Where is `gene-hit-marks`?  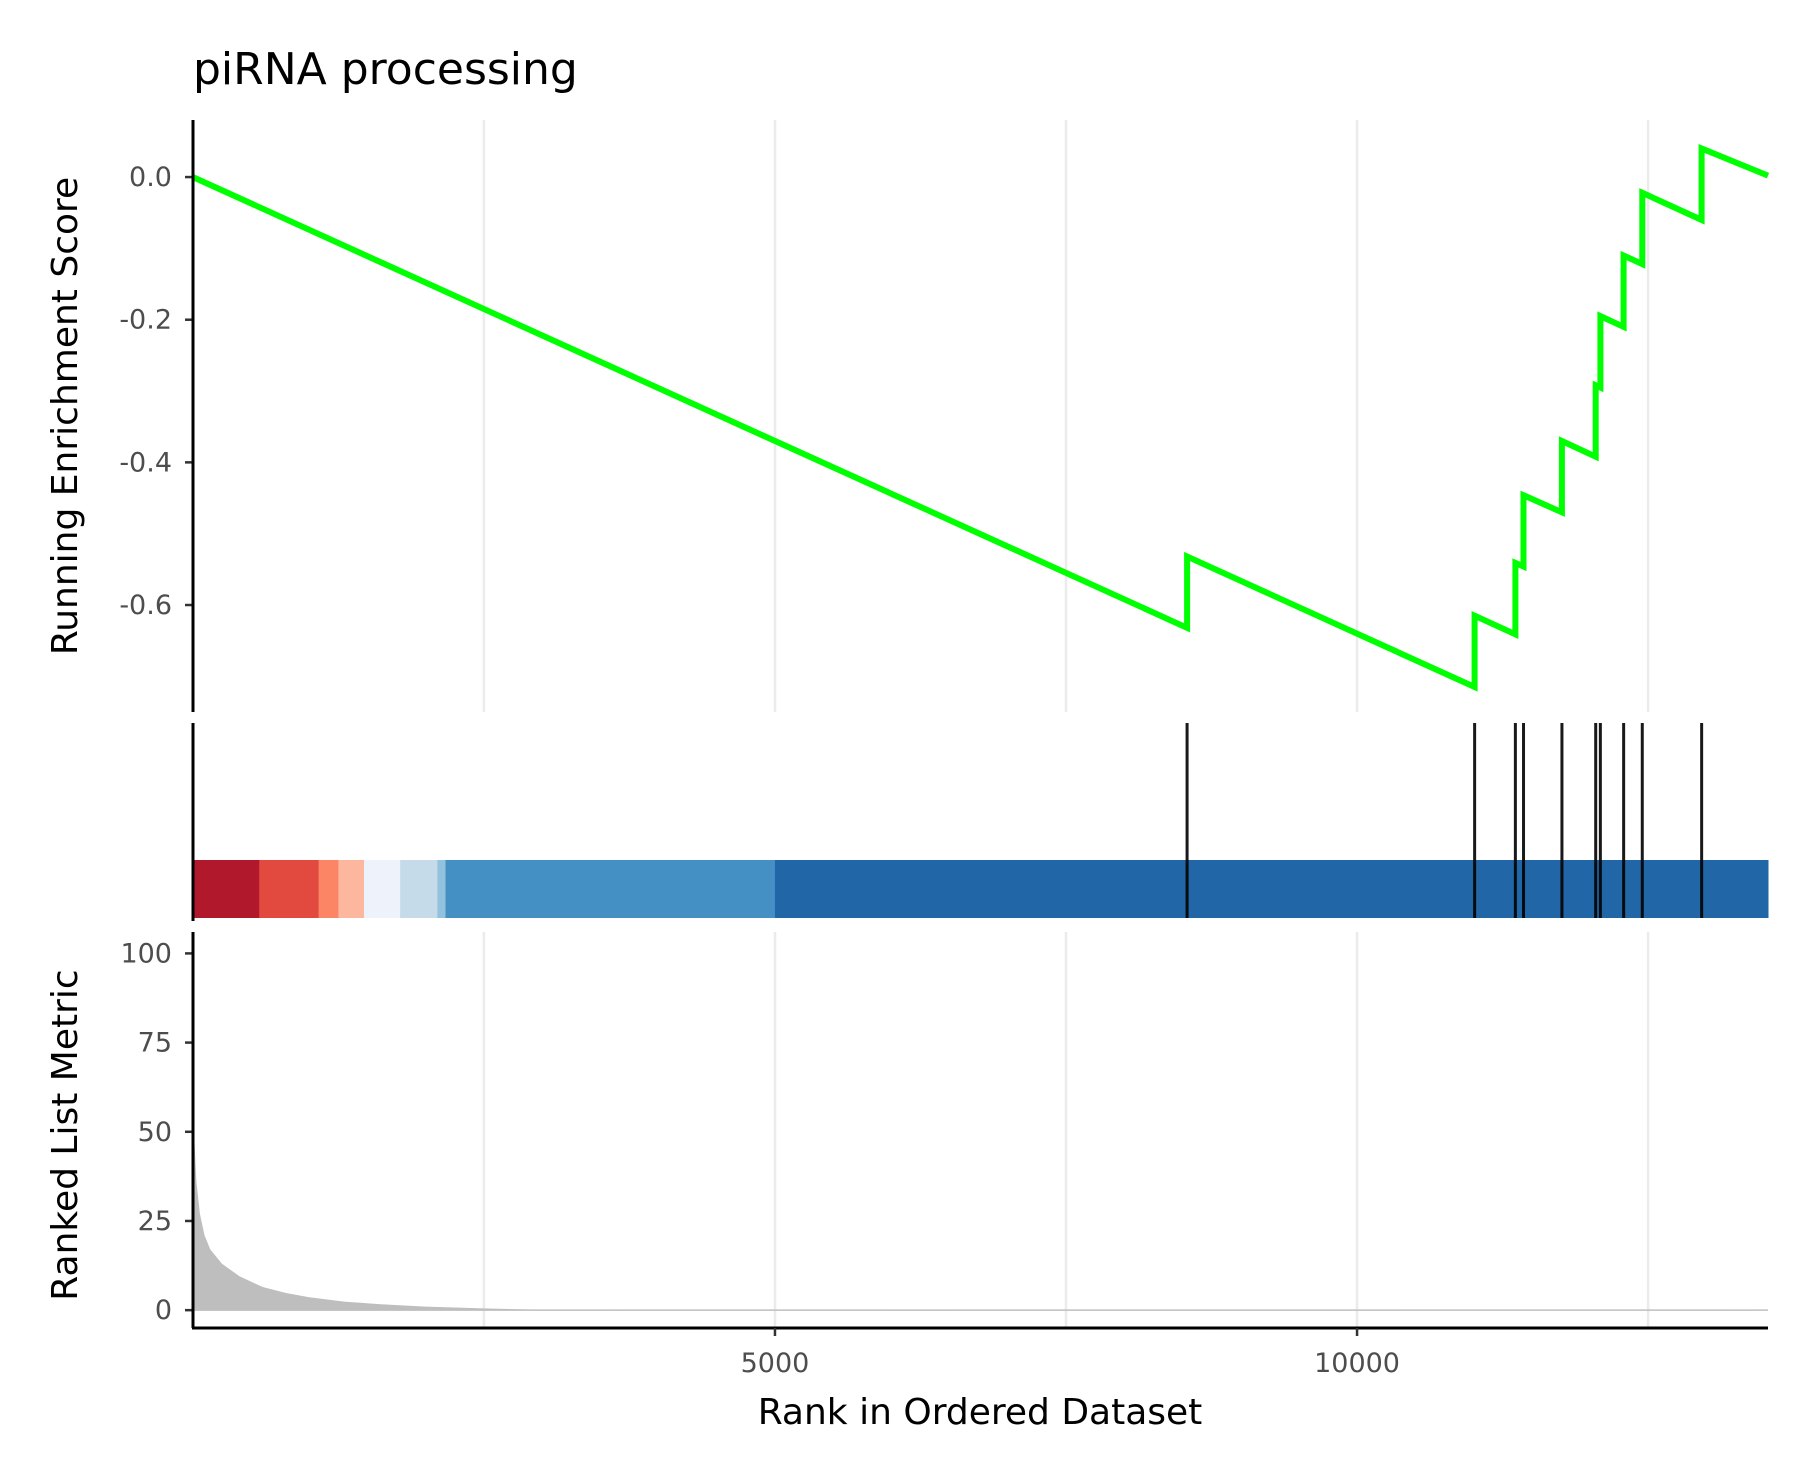
gene-hit-marks is located at coordinates (1444, 820).